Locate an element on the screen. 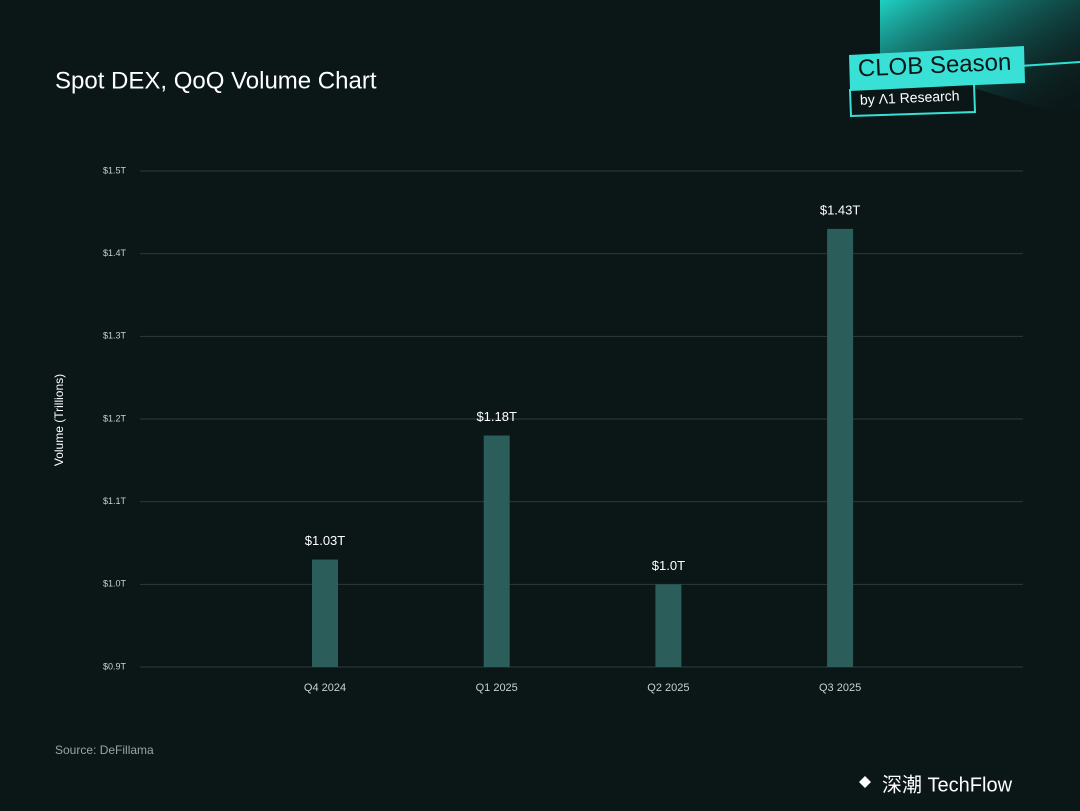 The image size is (1080, 811). y-tick-label: $1.5T is located at coordinates (115, 170).